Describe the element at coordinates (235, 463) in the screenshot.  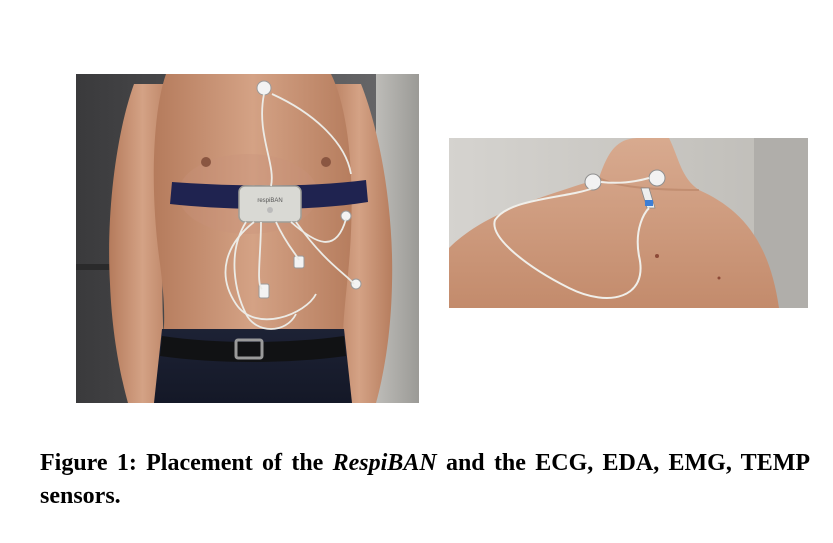
I see `caption-text-part1: Placement of the` at that location.